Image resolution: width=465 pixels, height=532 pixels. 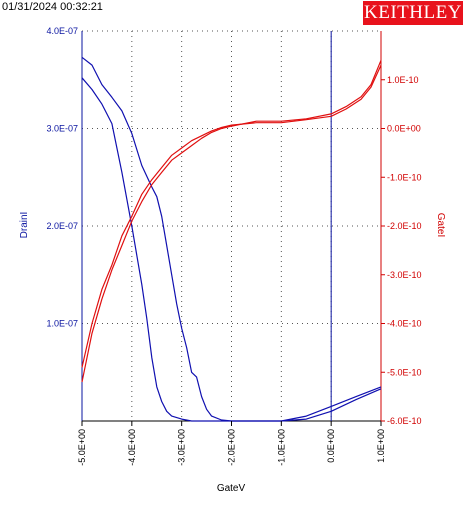 I want to click on y-tick-label-right: 0.0E+00, so click(x=404, y=129).